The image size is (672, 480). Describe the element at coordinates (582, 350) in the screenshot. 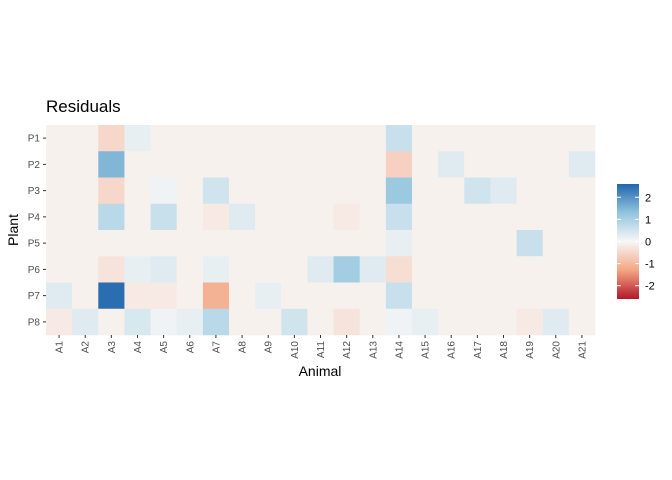

I see `x-tick-label: A21` at that location.